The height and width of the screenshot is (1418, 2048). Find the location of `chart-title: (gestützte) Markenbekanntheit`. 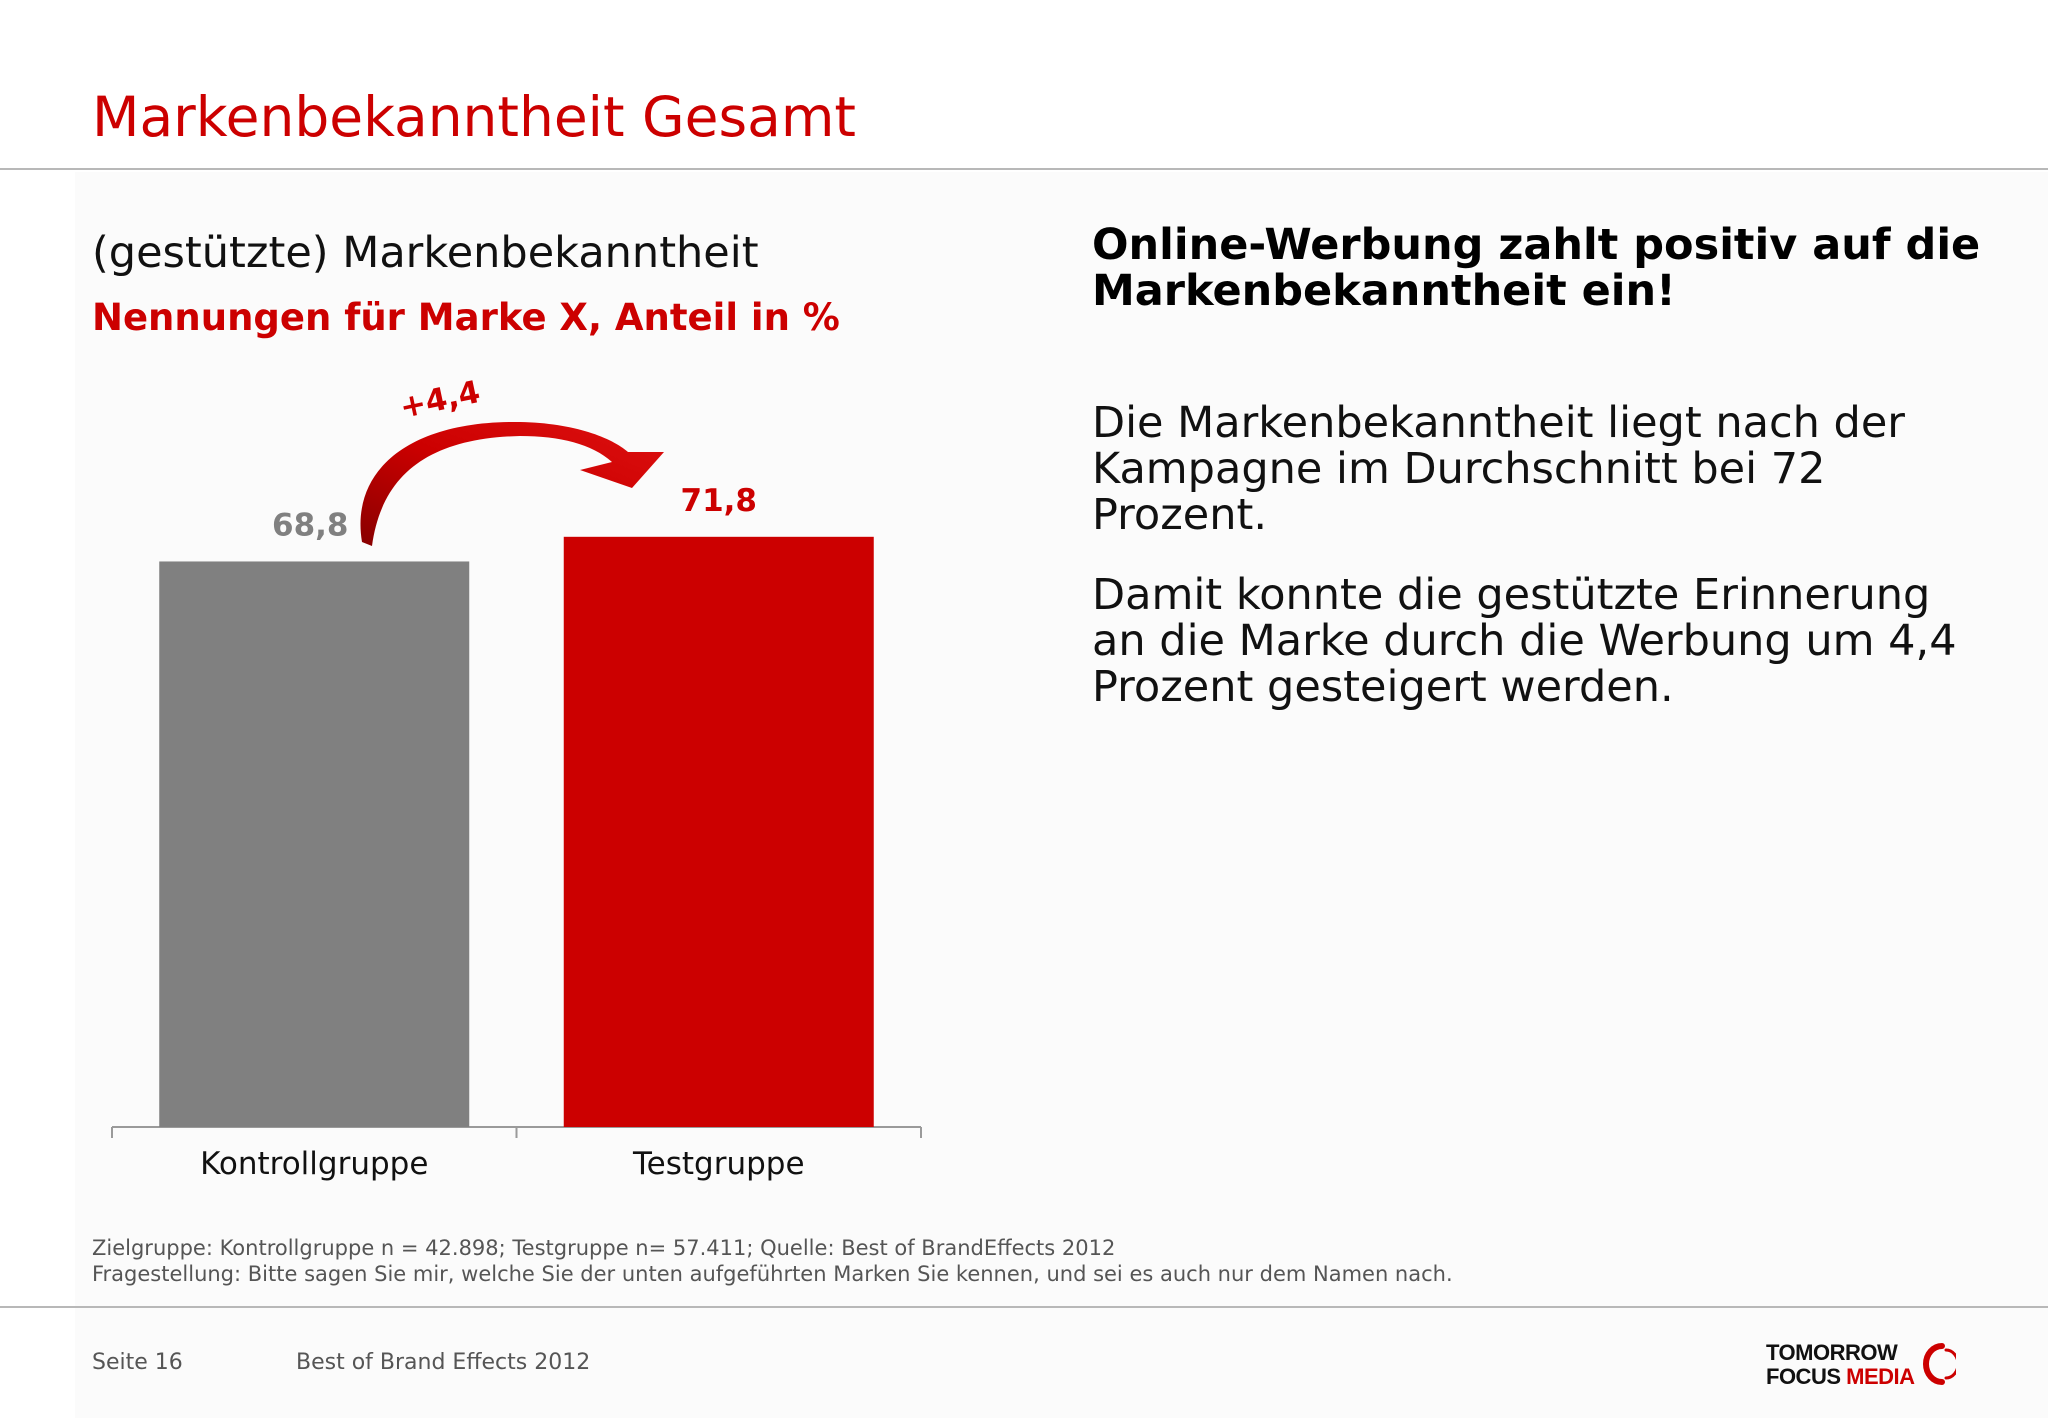

chart-title: (gestützte) Markenbekanntheit is located at coordinates (425, 253).